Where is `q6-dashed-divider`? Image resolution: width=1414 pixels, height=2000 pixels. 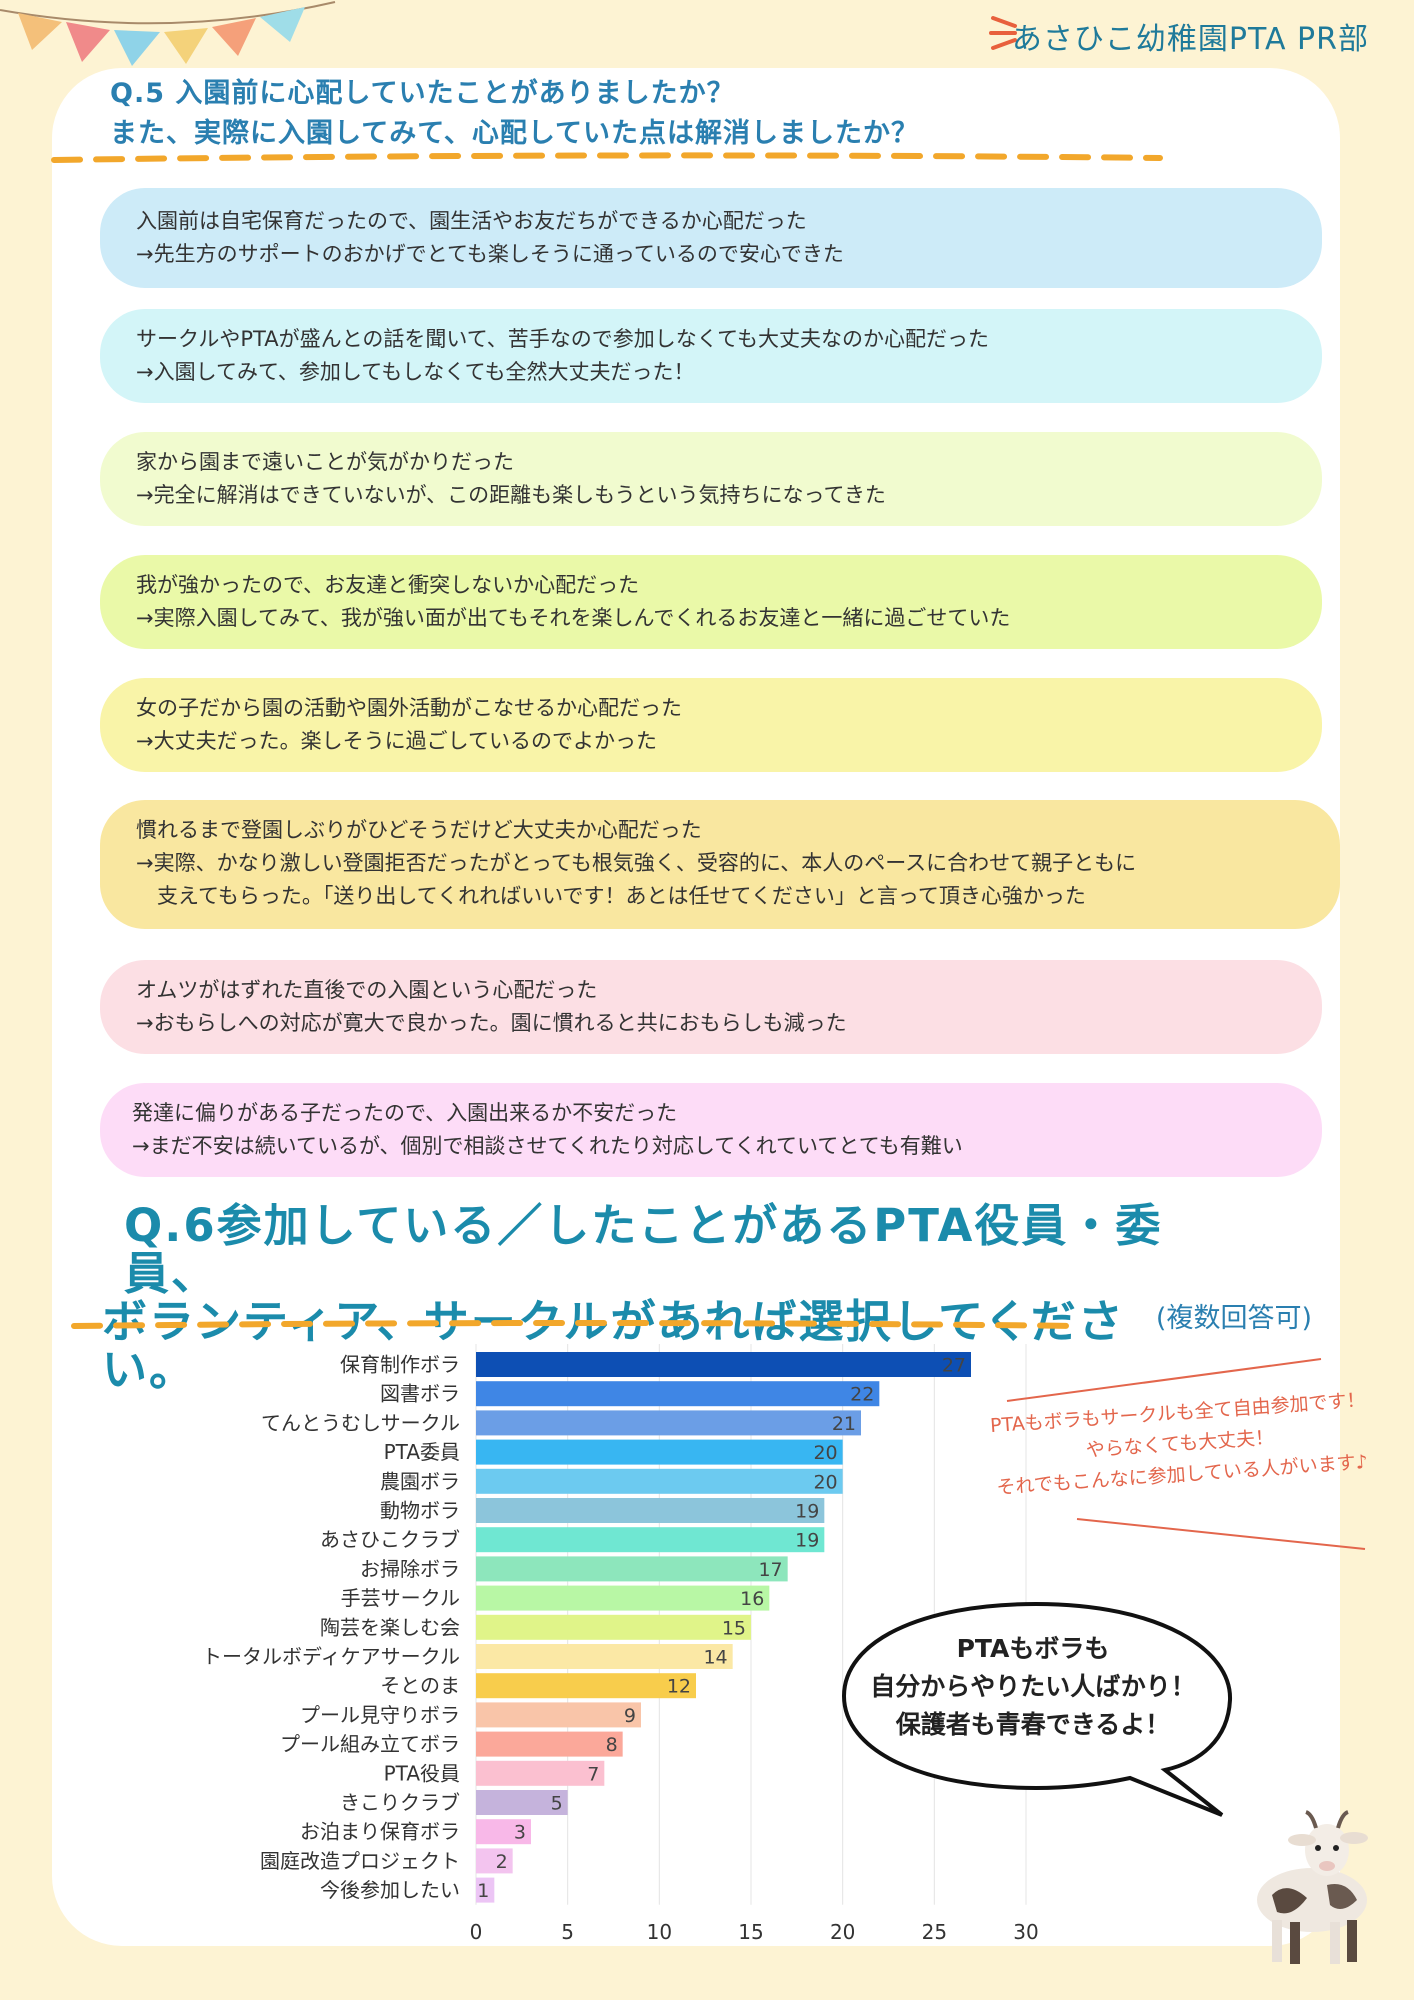 q6-dashed-divider is located at coordinates (577, 1324).